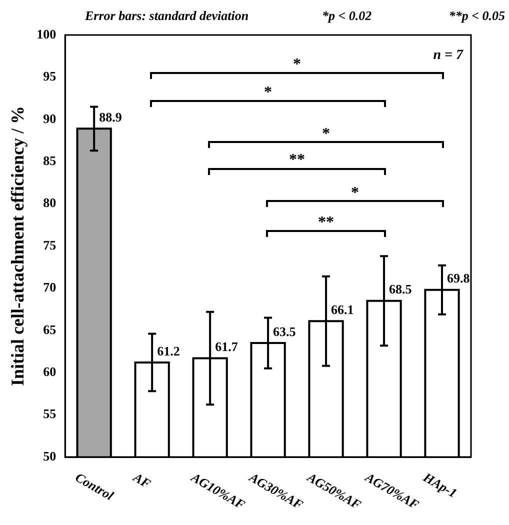 This screenshot has width=509, height=525. I want to click on data-label: 88.9, so click(110, 117).